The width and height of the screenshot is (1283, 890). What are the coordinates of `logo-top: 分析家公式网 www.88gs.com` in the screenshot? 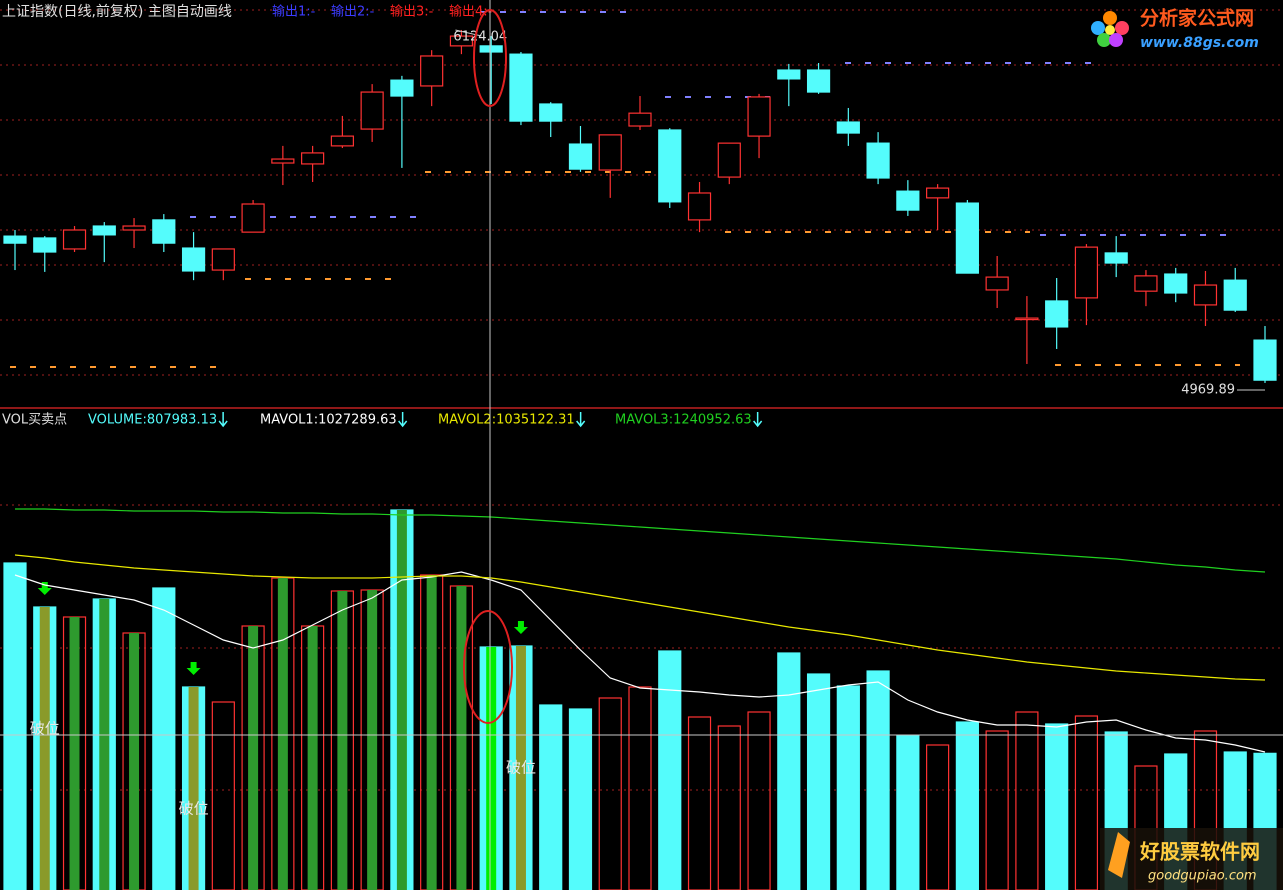 It's located at (1175, 29).